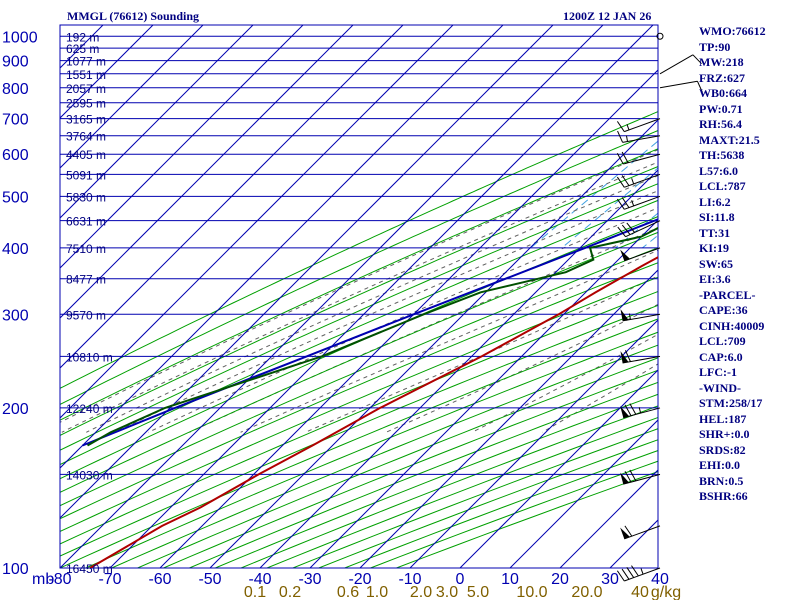  What do you see at coordinates (715, 46) in the screenshot?
I see `stat-item: TP:90` at bounding box center [715, 46].